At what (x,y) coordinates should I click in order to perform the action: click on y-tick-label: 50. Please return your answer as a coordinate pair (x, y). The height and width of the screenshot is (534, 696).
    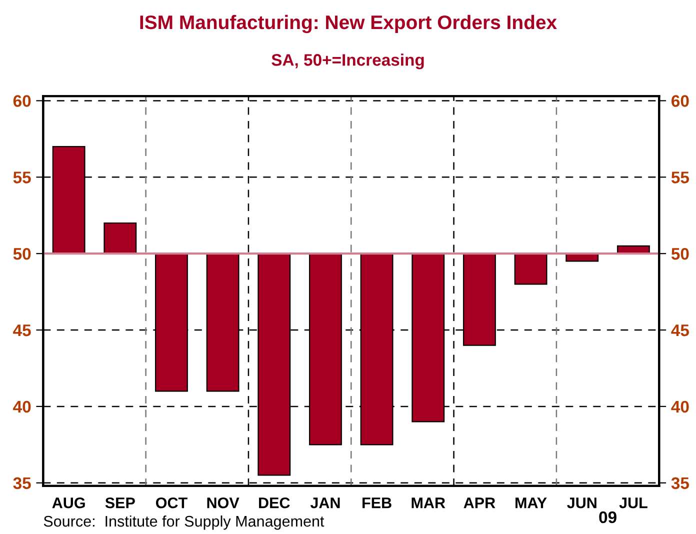
    Looking at the image, I should click on (22, 254).